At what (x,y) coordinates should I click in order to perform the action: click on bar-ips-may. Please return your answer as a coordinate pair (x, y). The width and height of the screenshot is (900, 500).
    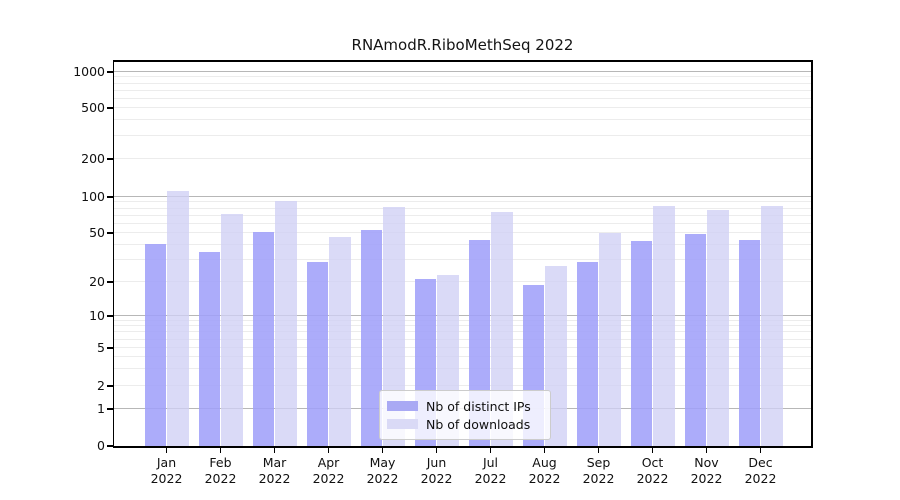
    Looking at the image, I should click on (371, 337).